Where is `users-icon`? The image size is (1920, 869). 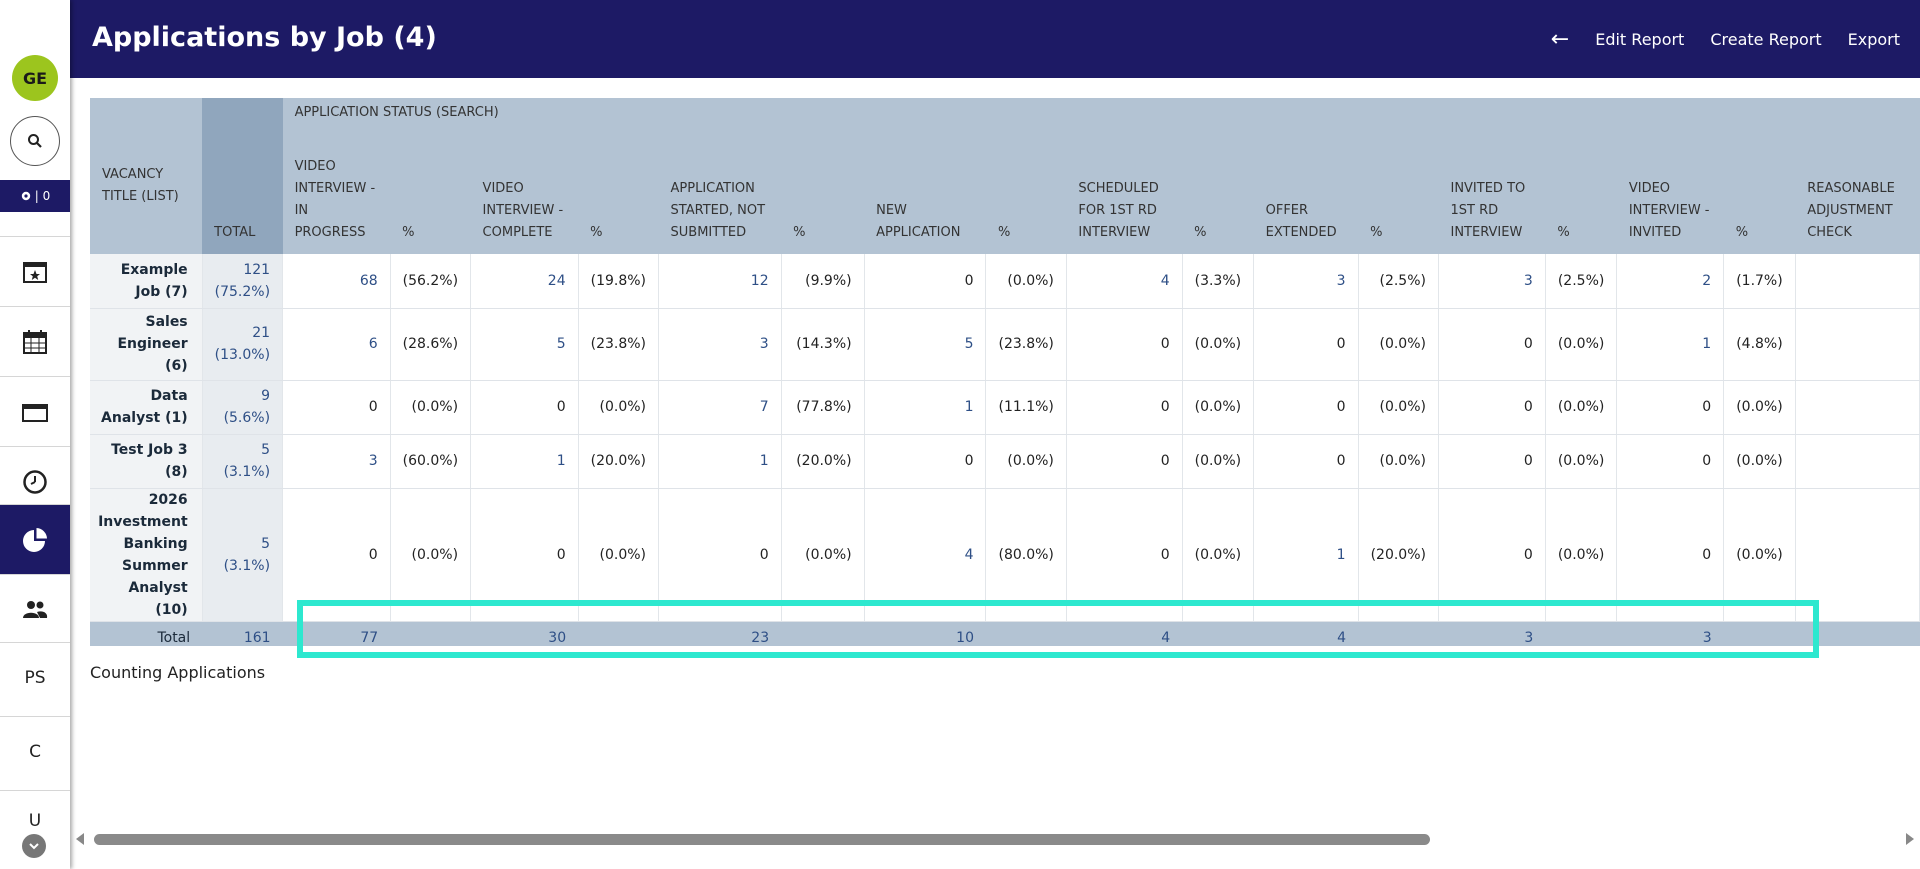
users-icon is located at coordinates (35, 609).